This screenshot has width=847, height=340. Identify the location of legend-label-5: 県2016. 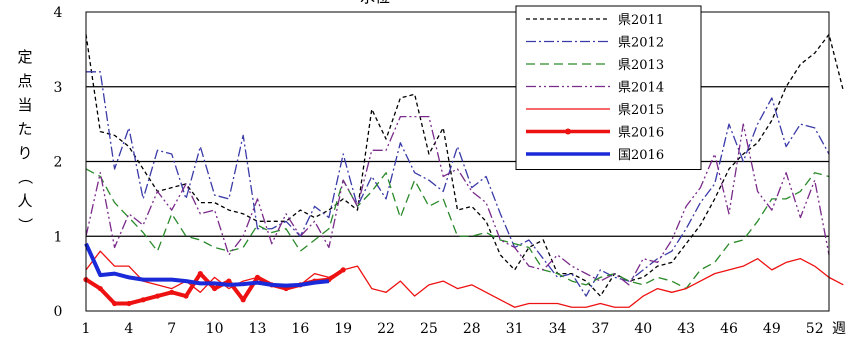
(641, 133).